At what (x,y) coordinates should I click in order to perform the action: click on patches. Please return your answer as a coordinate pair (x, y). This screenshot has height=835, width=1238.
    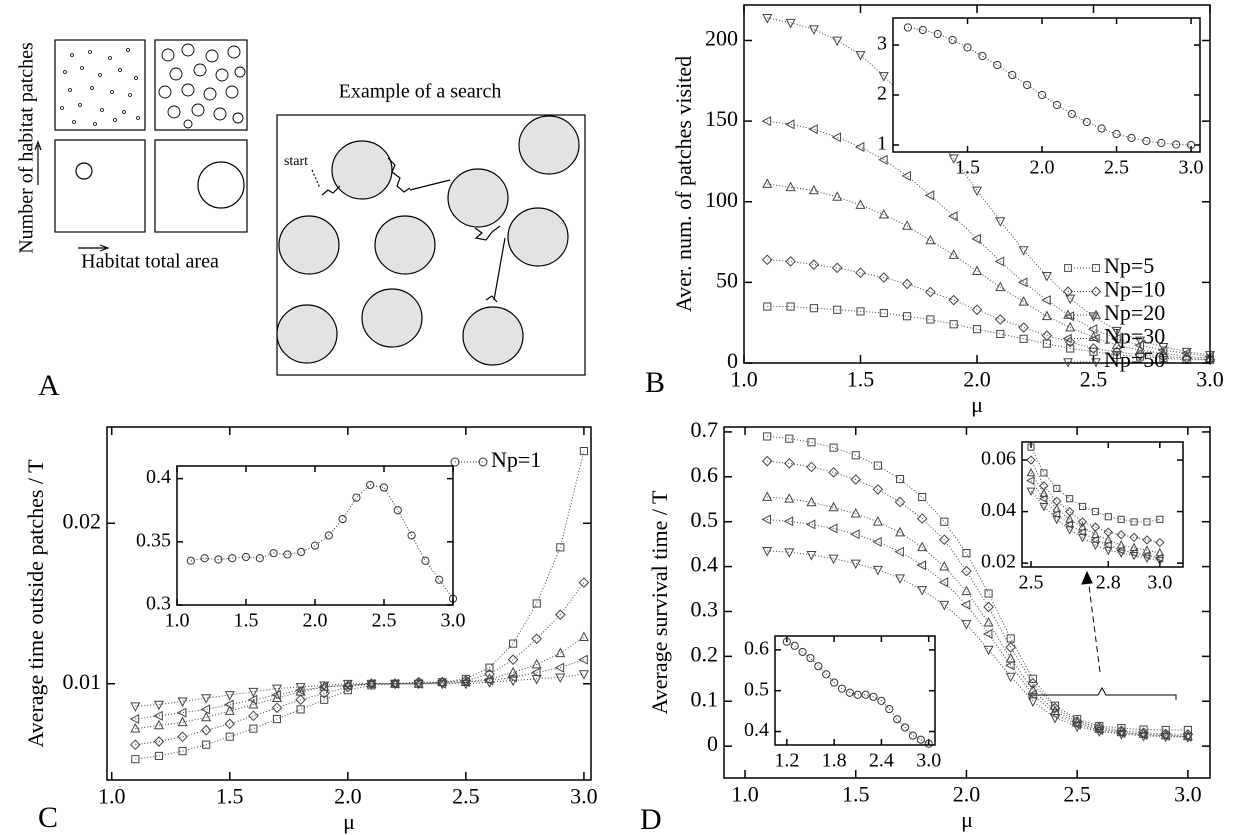
    Looking at the image, I should click on (428, 240).